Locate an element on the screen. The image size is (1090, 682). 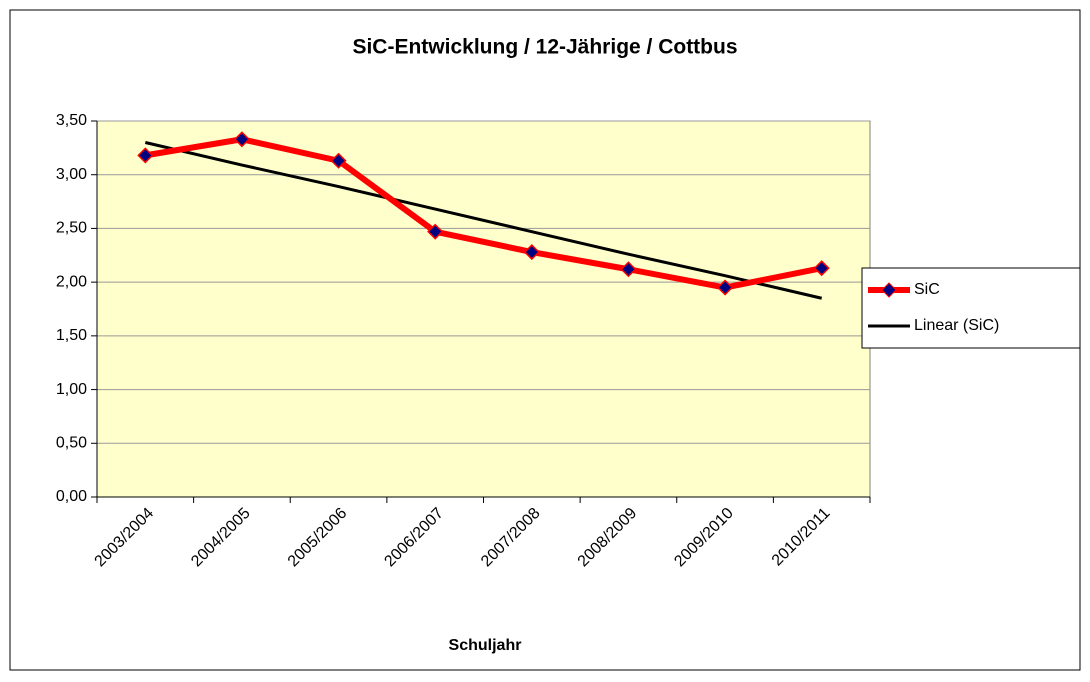
legend-marker is located at coordinates (889, 290).